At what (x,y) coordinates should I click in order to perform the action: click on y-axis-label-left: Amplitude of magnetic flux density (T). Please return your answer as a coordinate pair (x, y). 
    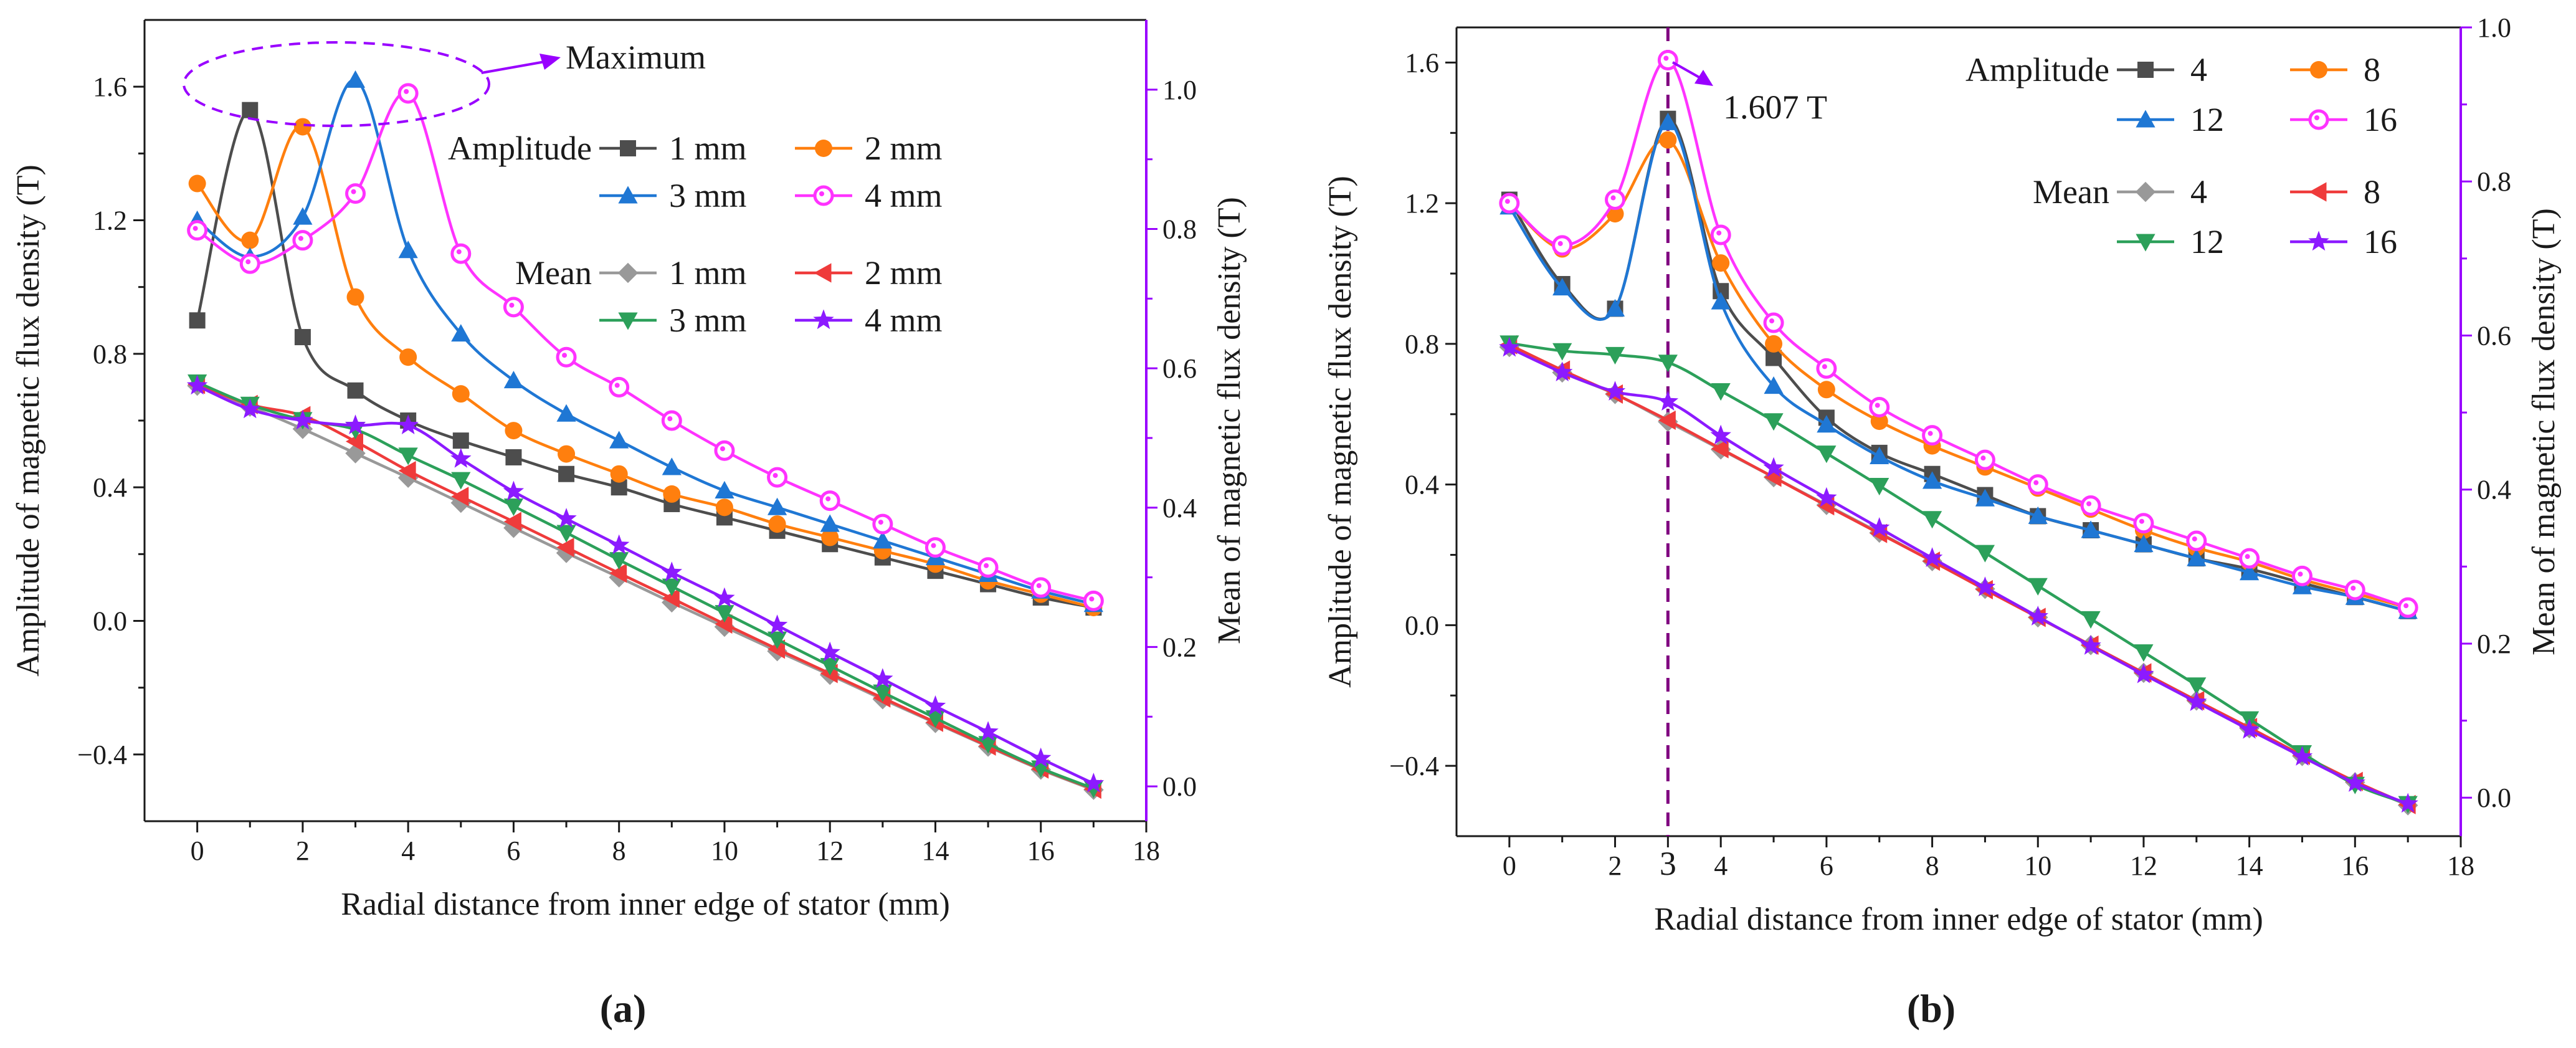
    Looking at the image, I should click on (1340, 432).